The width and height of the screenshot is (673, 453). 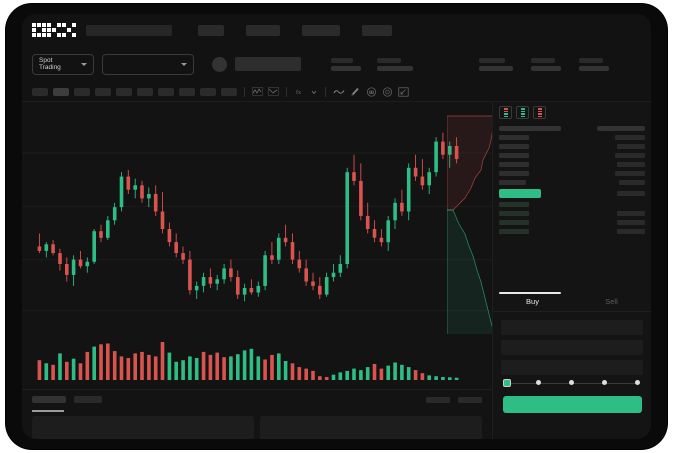 I want to click on fullscreen-icon, so click(x=403, y=91).